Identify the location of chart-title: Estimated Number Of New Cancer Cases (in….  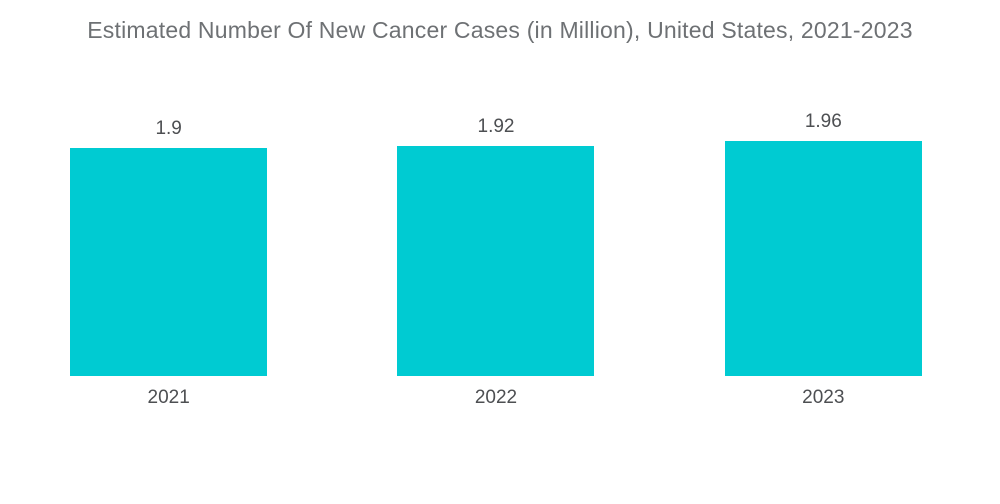
(500, 30).